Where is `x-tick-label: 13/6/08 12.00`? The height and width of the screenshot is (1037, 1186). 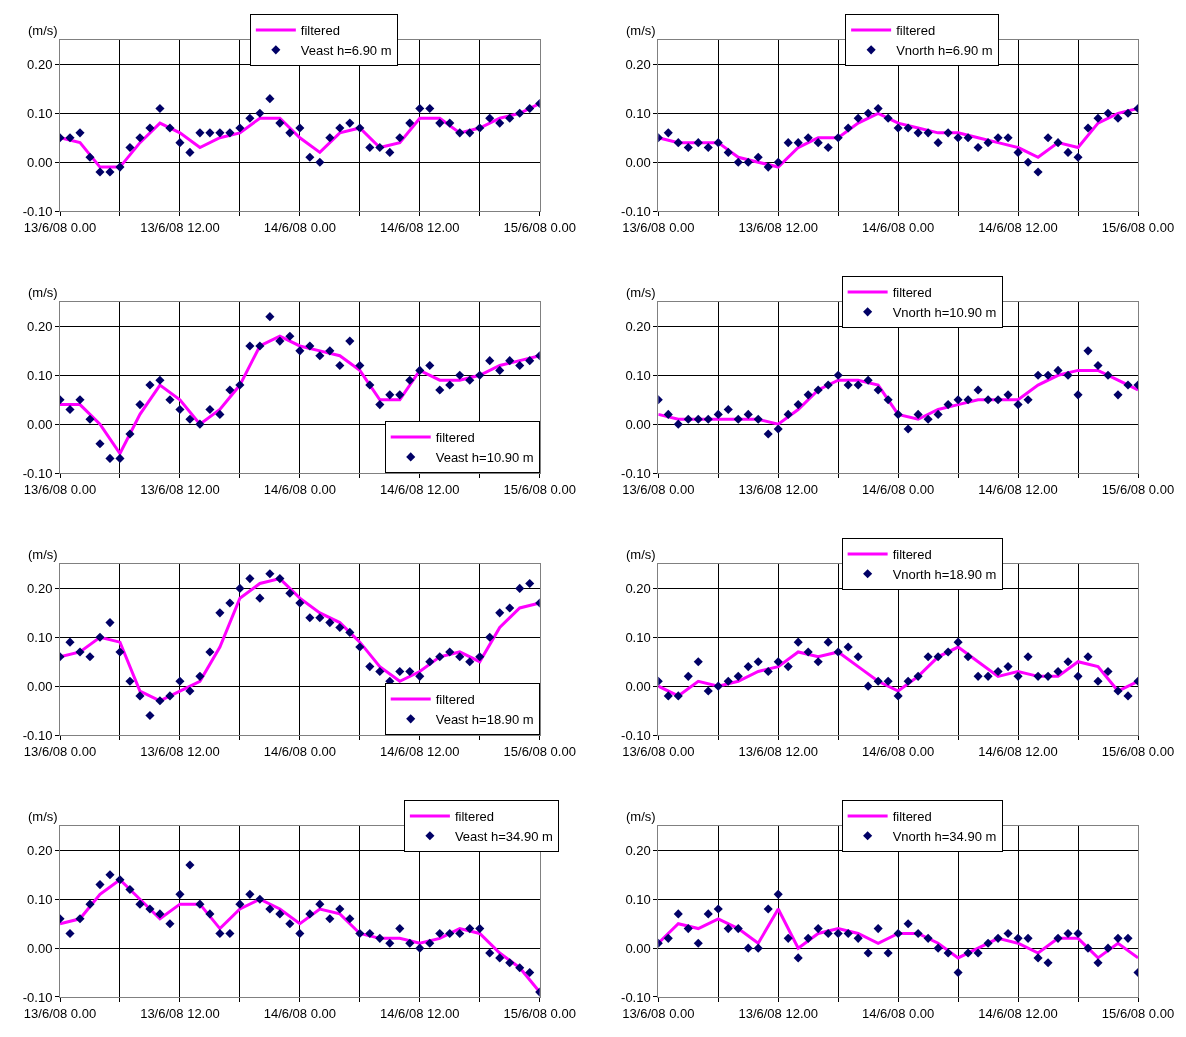 x-tick-label: 13/6/08 12.00 is located at coordinates (778, 227).